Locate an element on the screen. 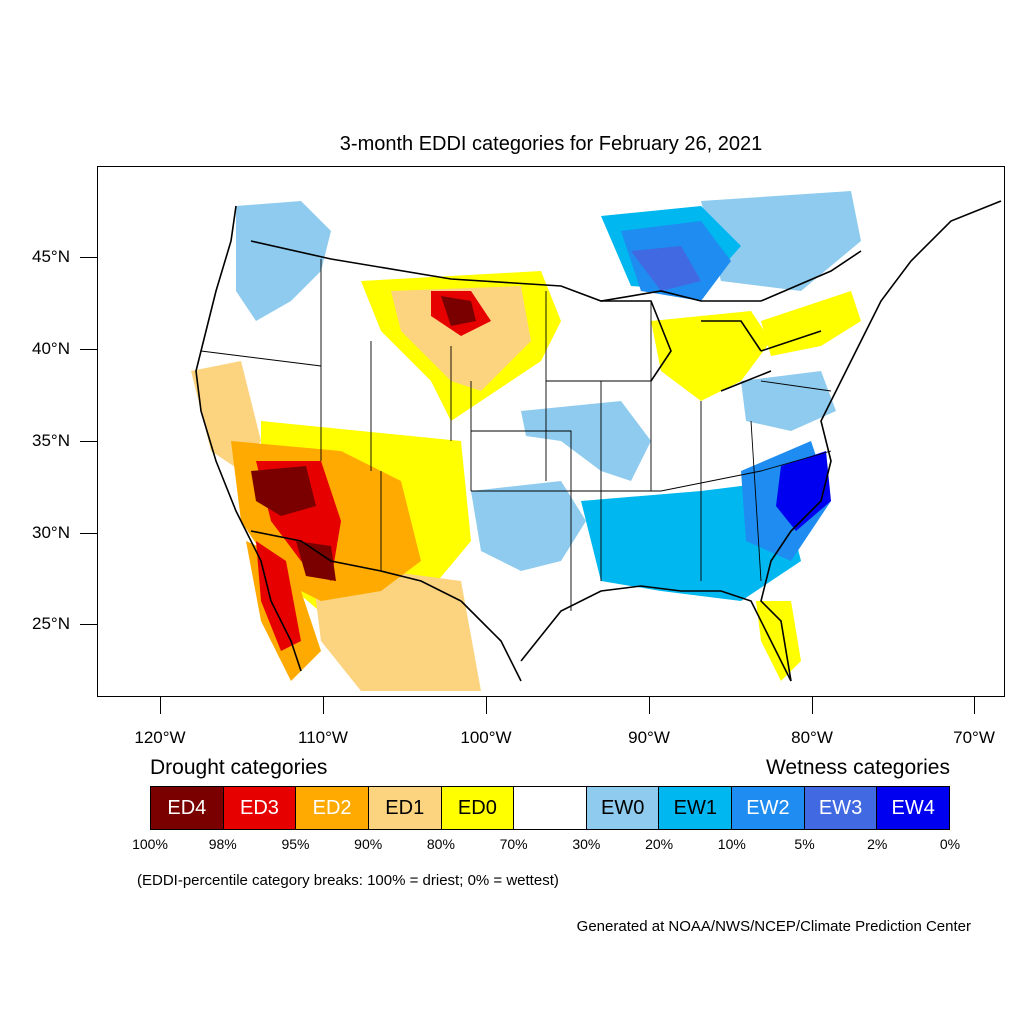  legend-cell-ed1: ED1 is located at coordinates (405, 808).